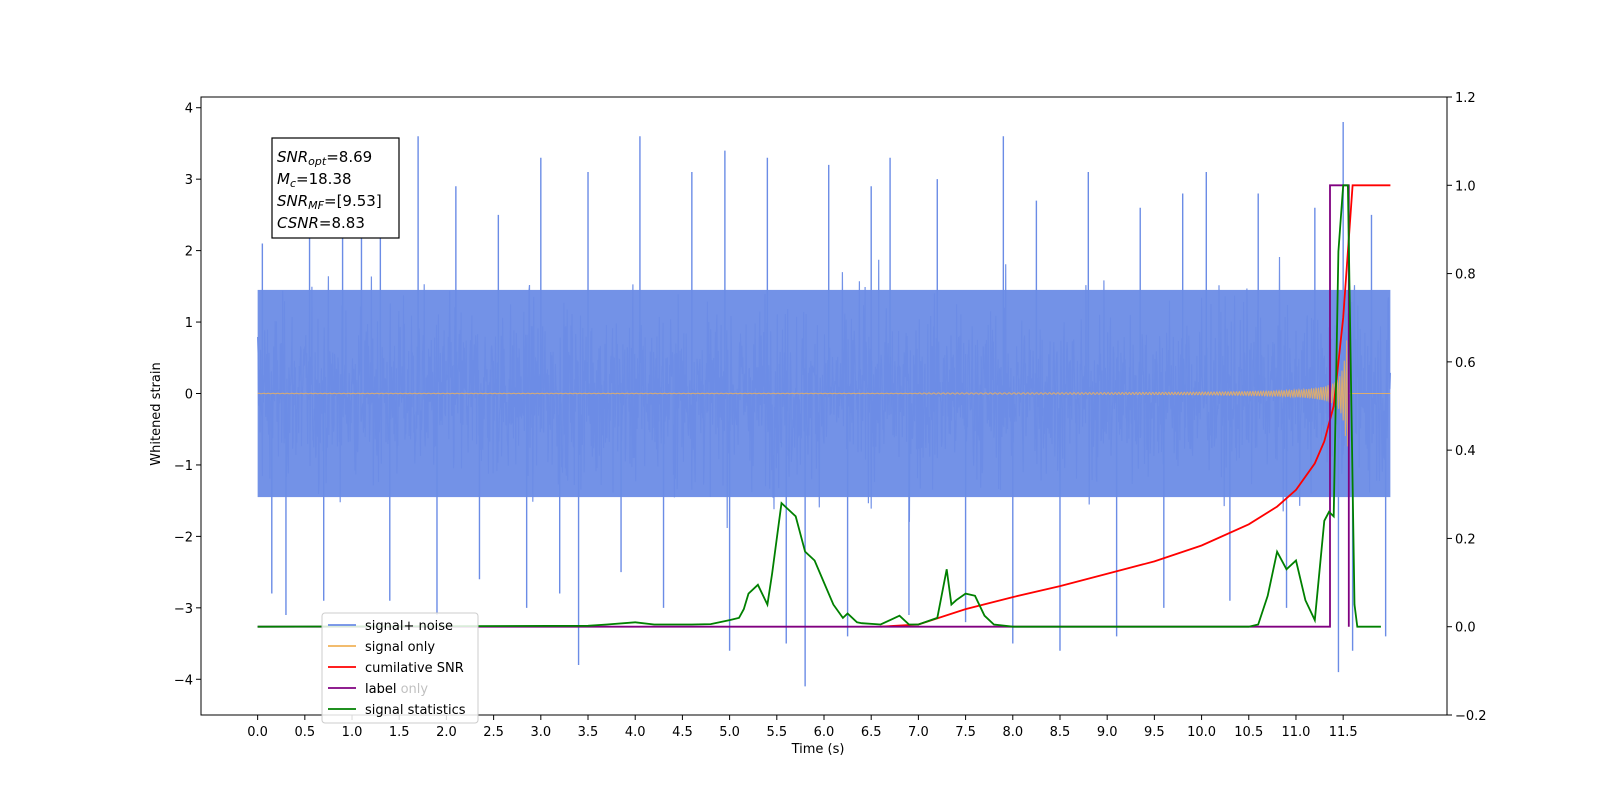  Describe the element at coordinates (1465, 628) in the screenshot. I see `y2-tick-label: 0.0` at that location.